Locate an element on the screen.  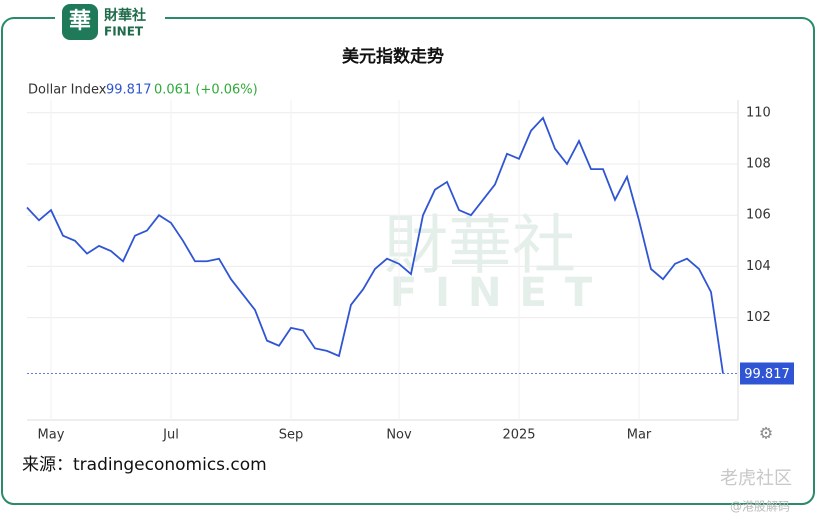
source: 来源：tradingeconomics.com is located at coordinates (144, 465).